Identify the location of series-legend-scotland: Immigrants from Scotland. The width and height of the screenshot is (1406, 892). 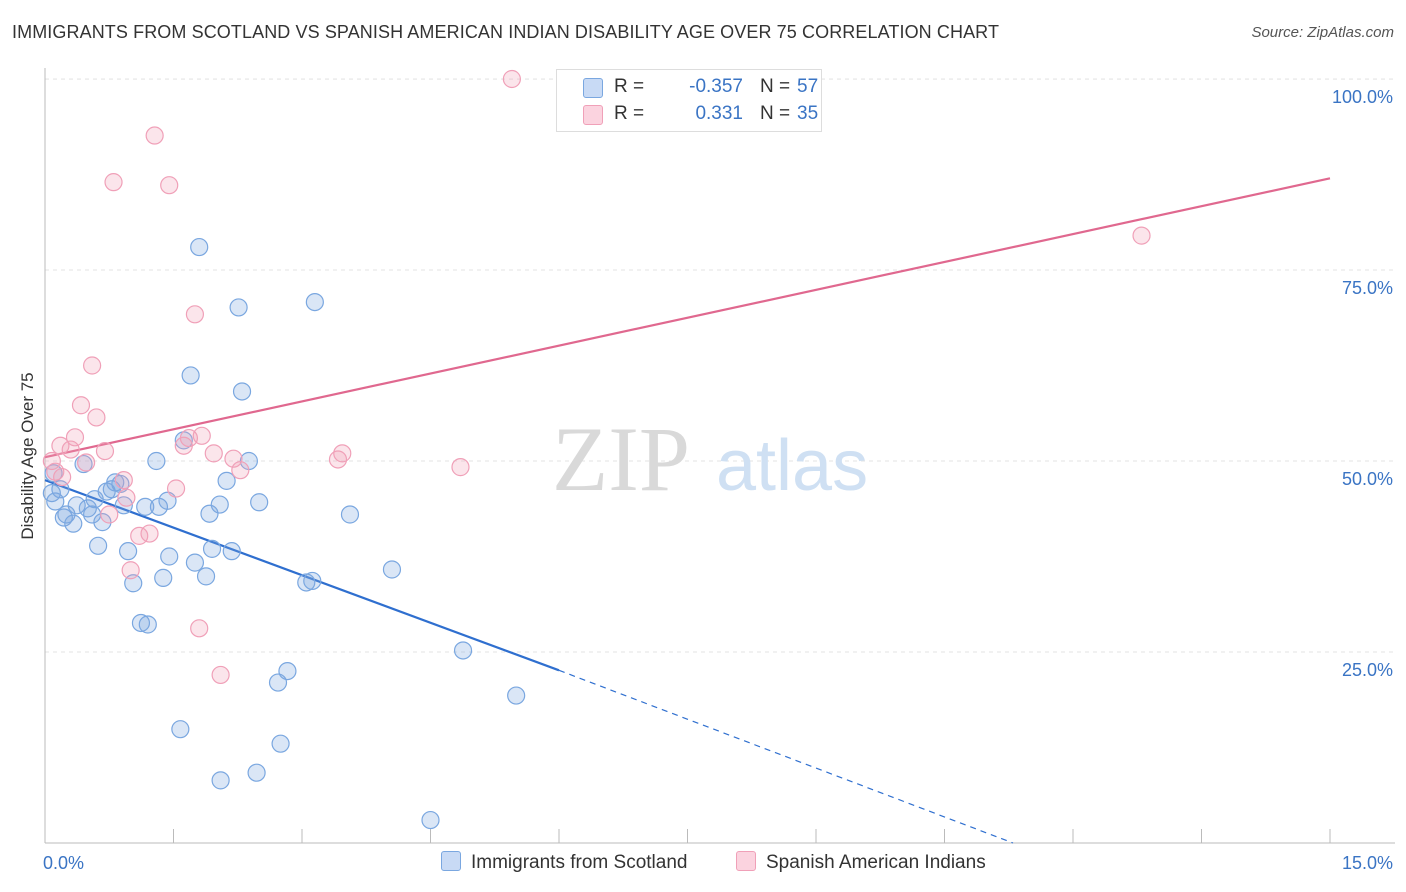
(564, 862).